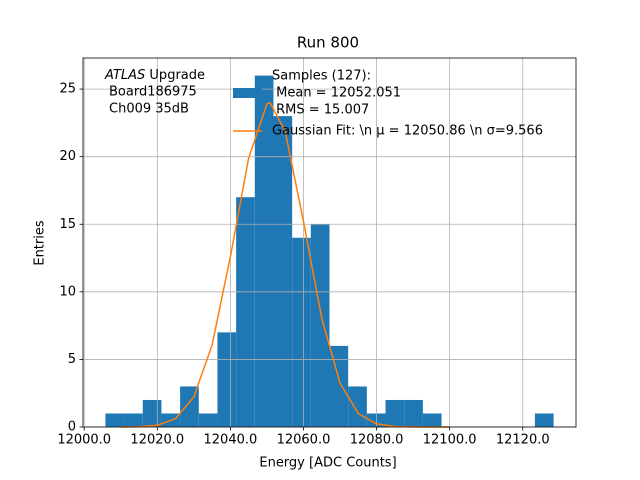 The image size is (640, 480). I want to click on x-tick-label: 12100.0, so click(450, 440).